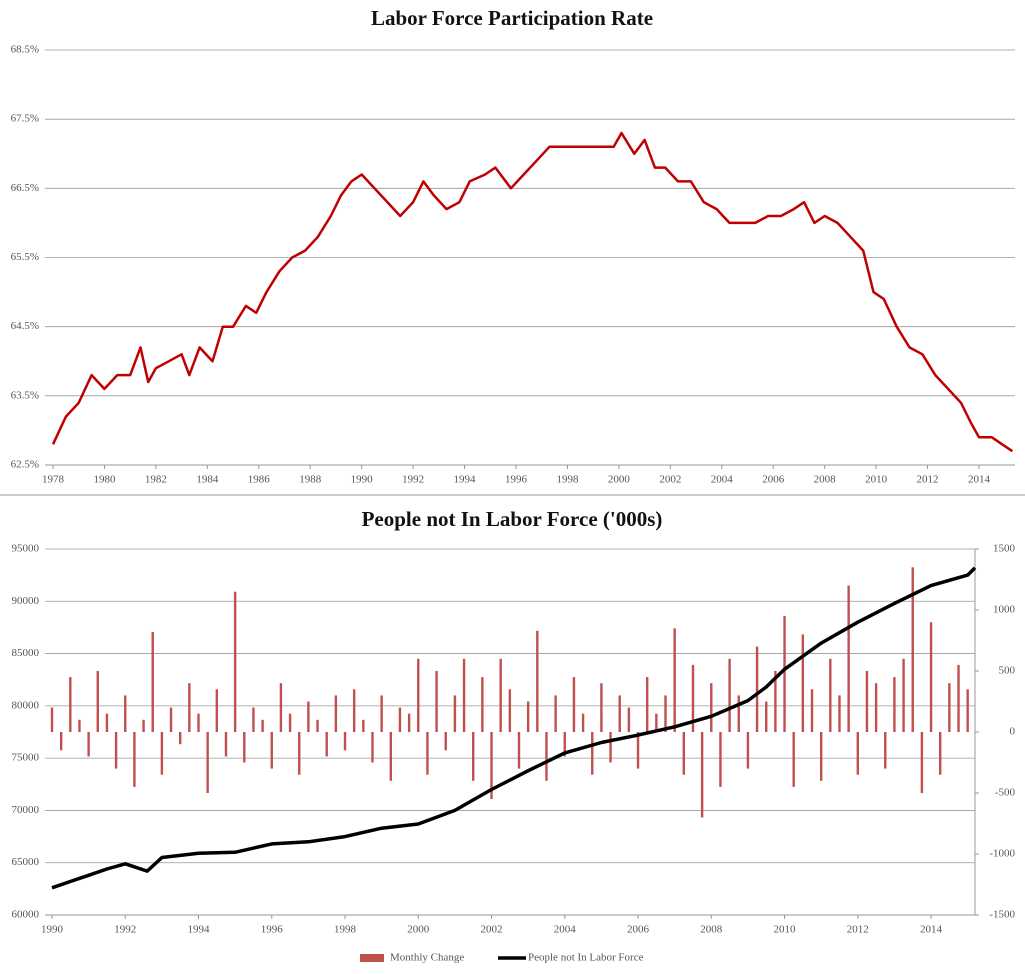  I want to click on x-tick-label: 2006, so click(773, 480).